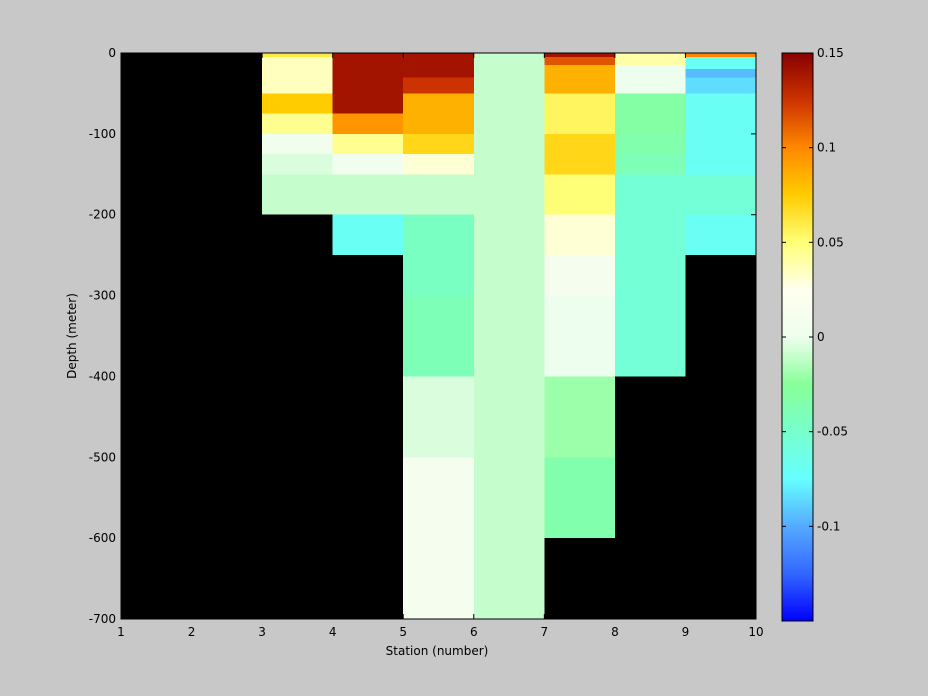 The image size is (928, 696). I want to click on y-tick-label: -200, so click(102, 215).